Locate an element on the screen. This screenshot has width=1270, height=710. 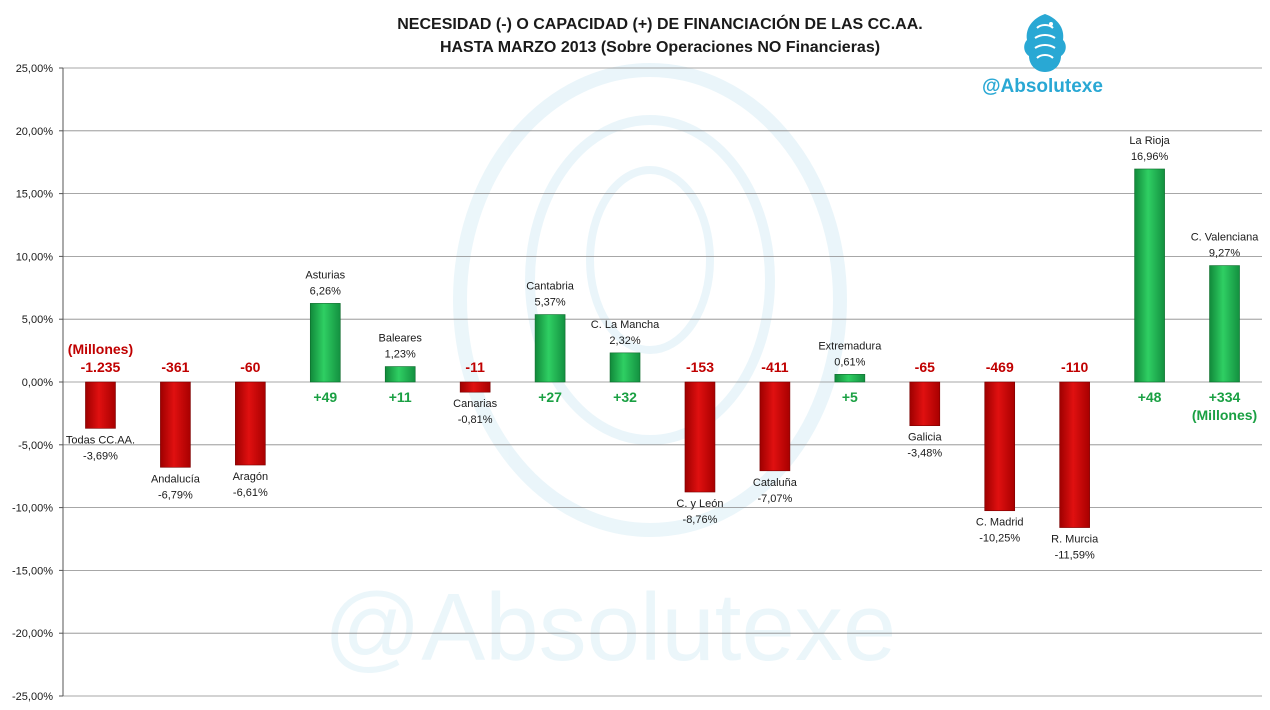
value-label: -3,48% is located at coordinates (924, 454).